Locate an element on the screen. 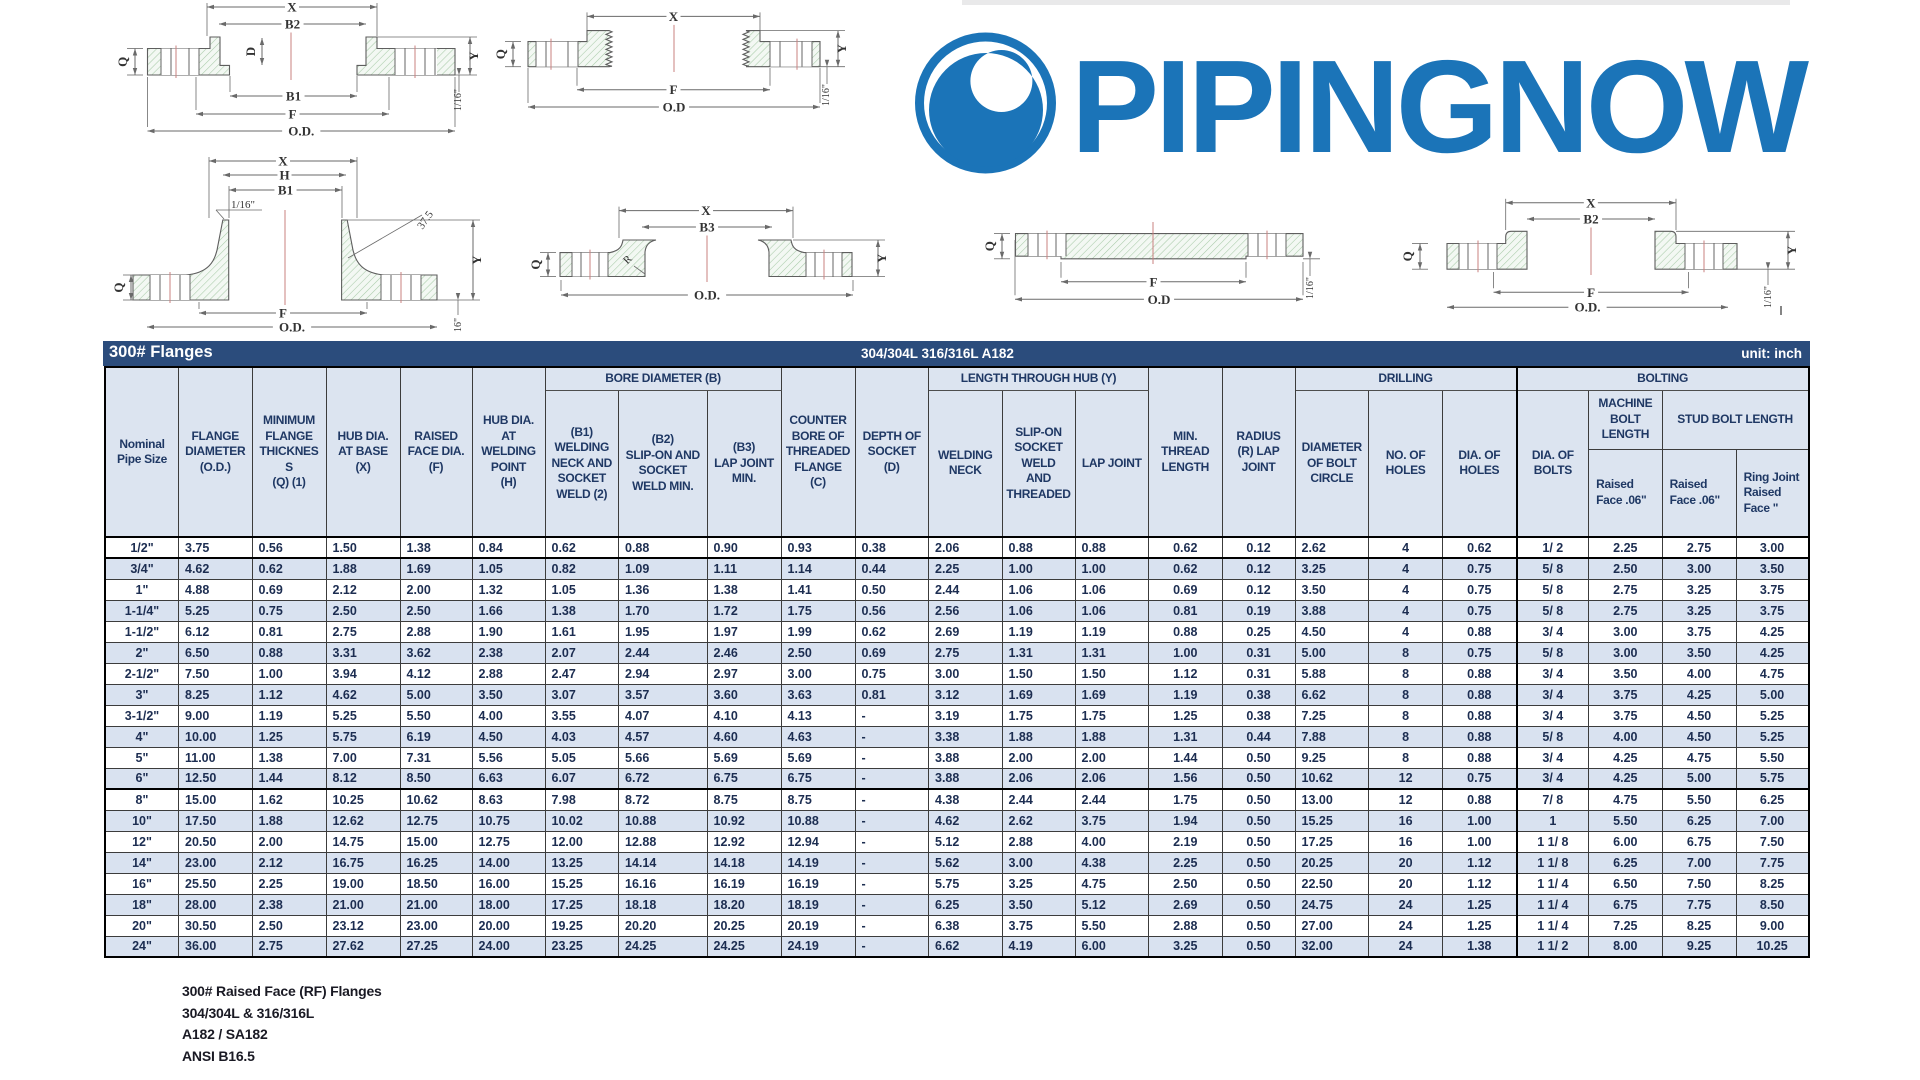 Image resolution: width=1920 pixels, height=1080 pixels. svg-text: 16" is located at coordinates (458, 325).